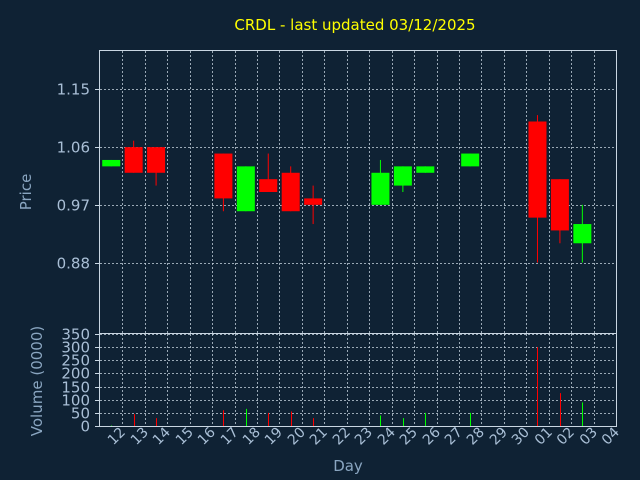 The width and height of the screenshot is (640, 480). What do you see at coordinates (566, 437) in the screenshot?
I see `x-tick-label: 02` at bounding box center [566, 437].